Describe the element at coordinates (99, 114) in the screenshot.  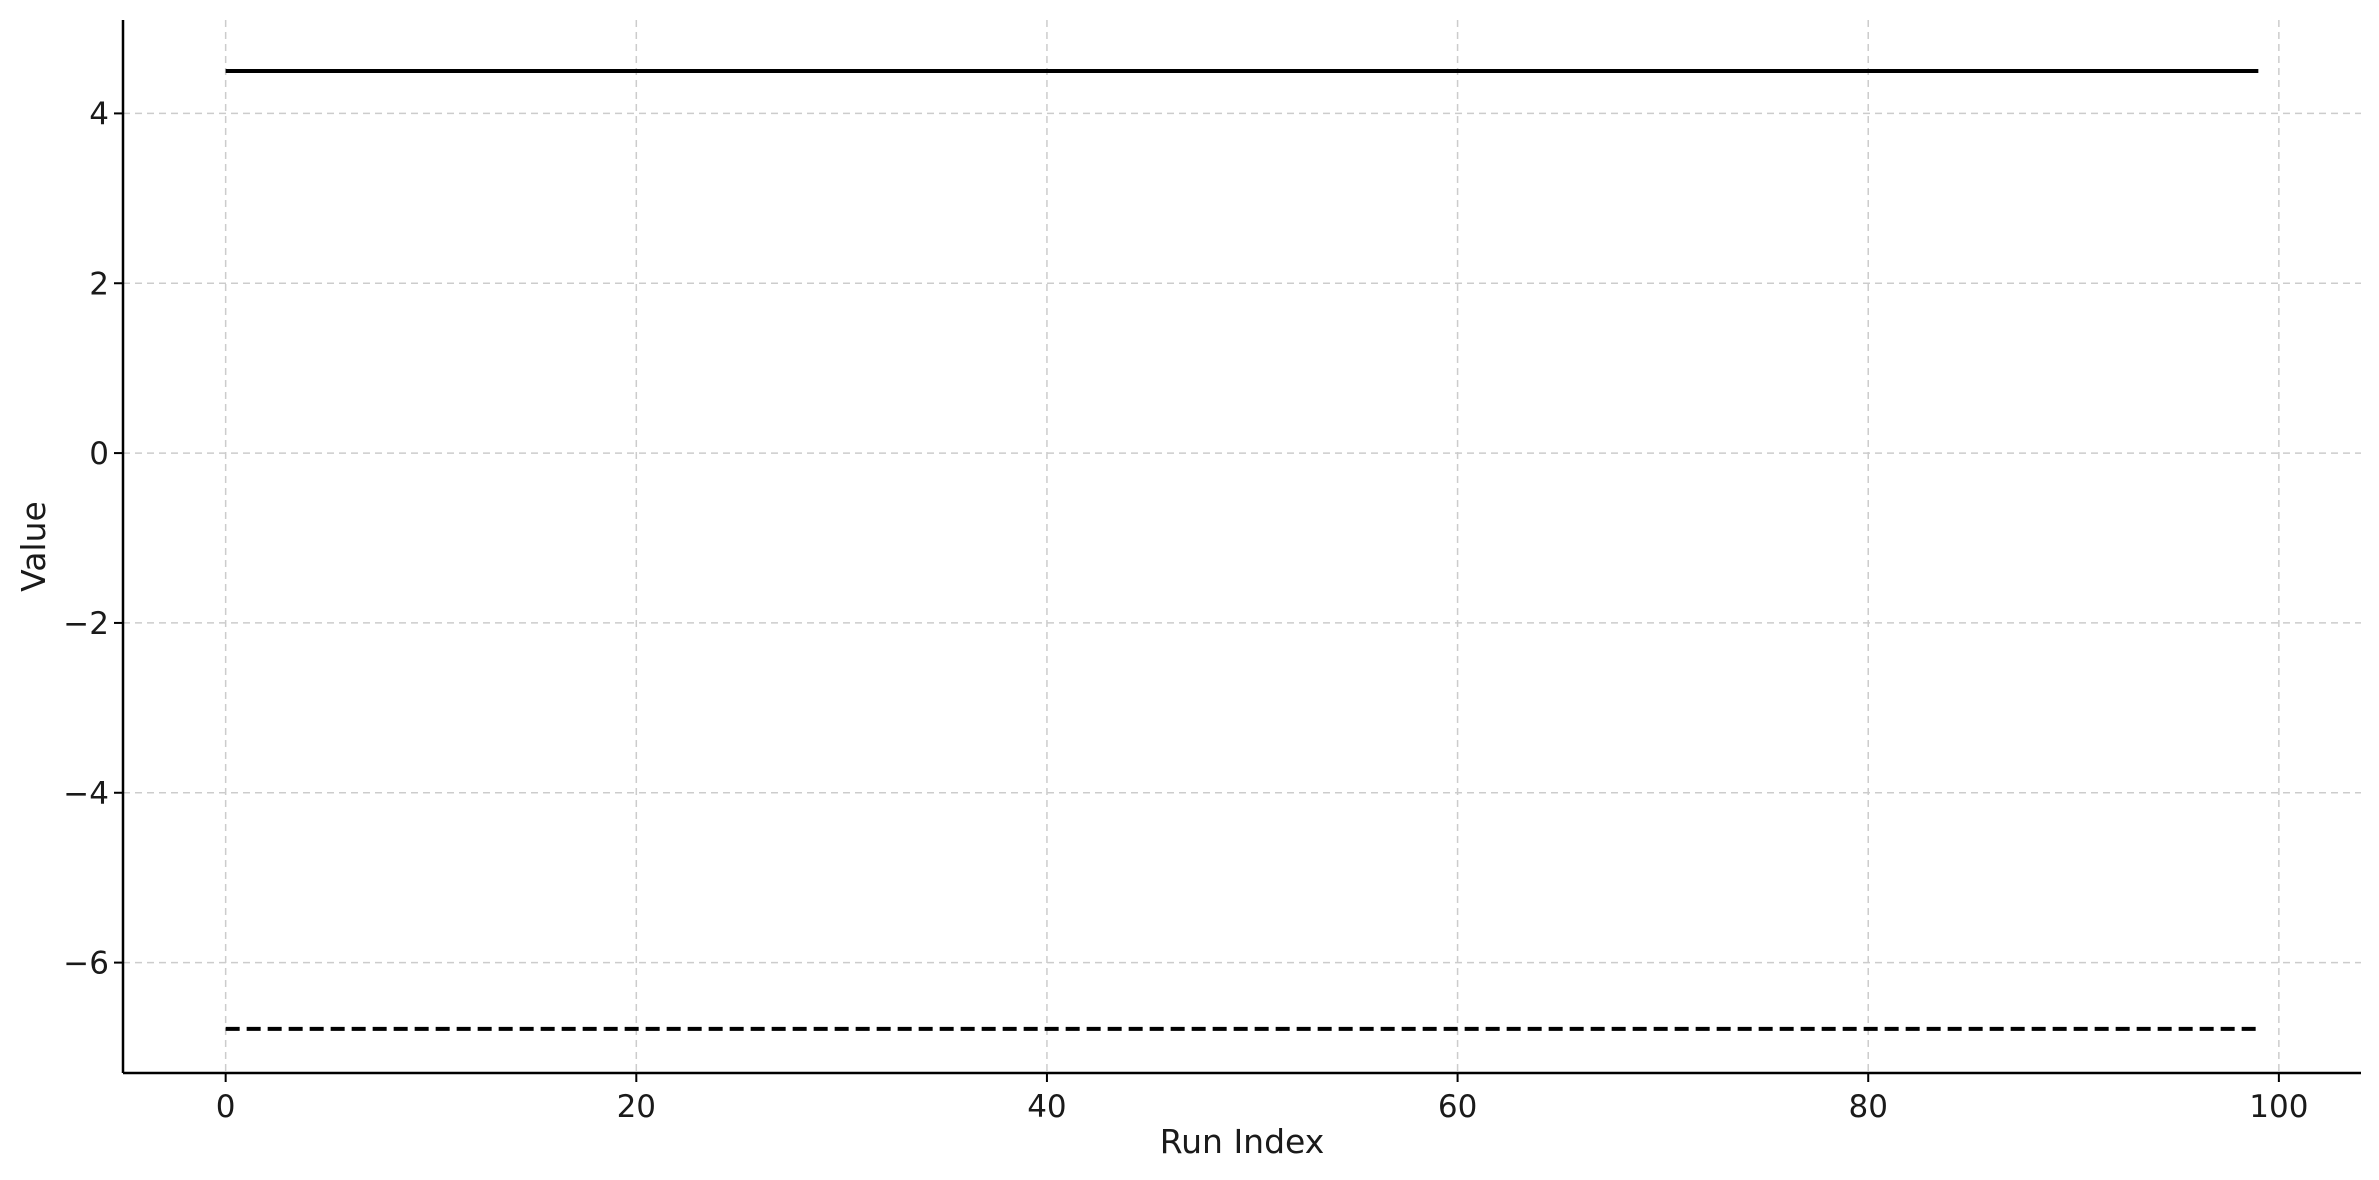
I see `y-tick-label: 4` at that location.